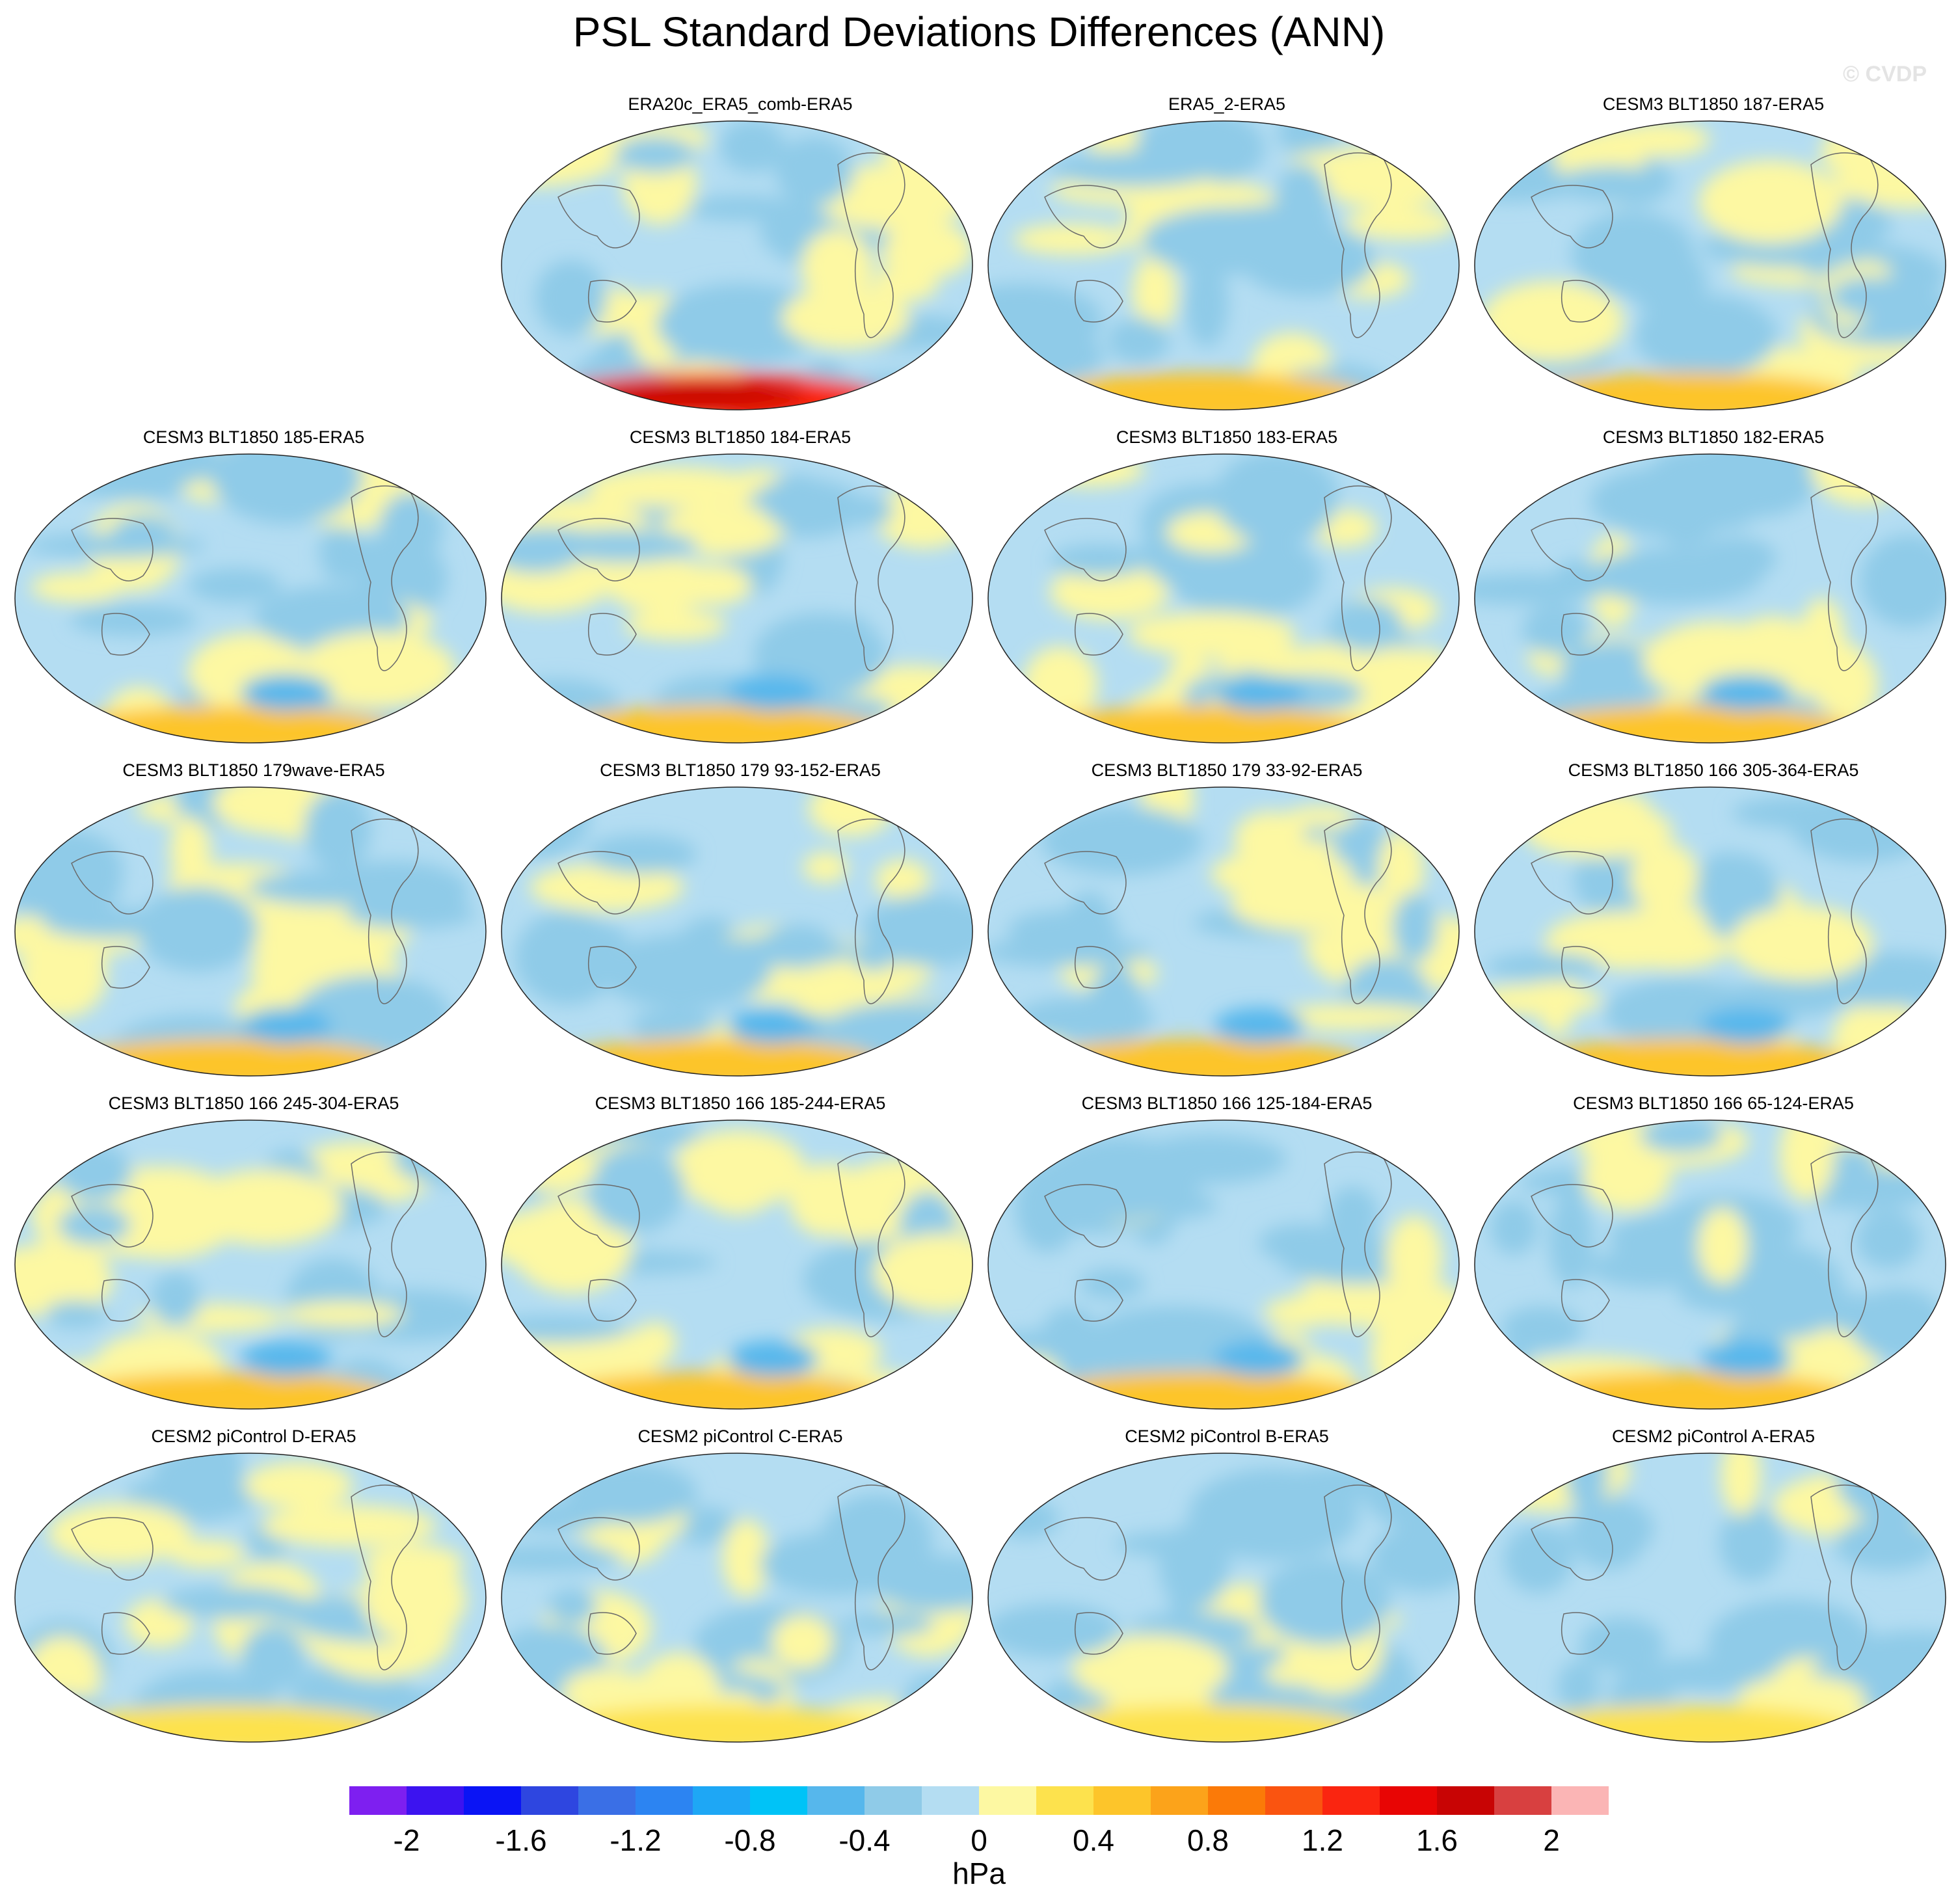 The image size is (1958, 1904). I want to click on map-panel: CESM3 BLT1850 187-ERA5, so click(1713, 257).